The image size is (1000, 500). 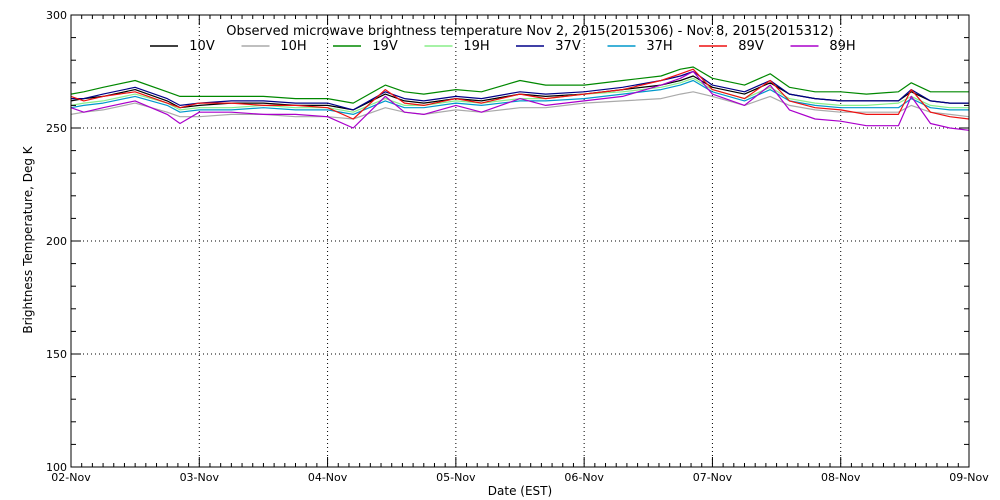 I want to click on legend-label-10V: 10V, so click(x=202, y=46).